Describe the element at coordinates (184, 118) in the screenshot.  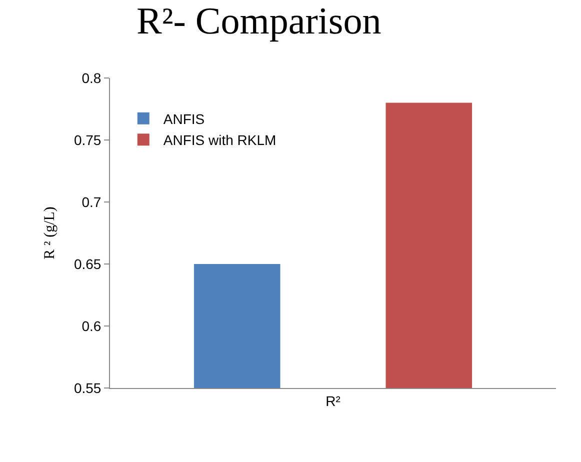
I see `legend-label: ANFIS` at that location.